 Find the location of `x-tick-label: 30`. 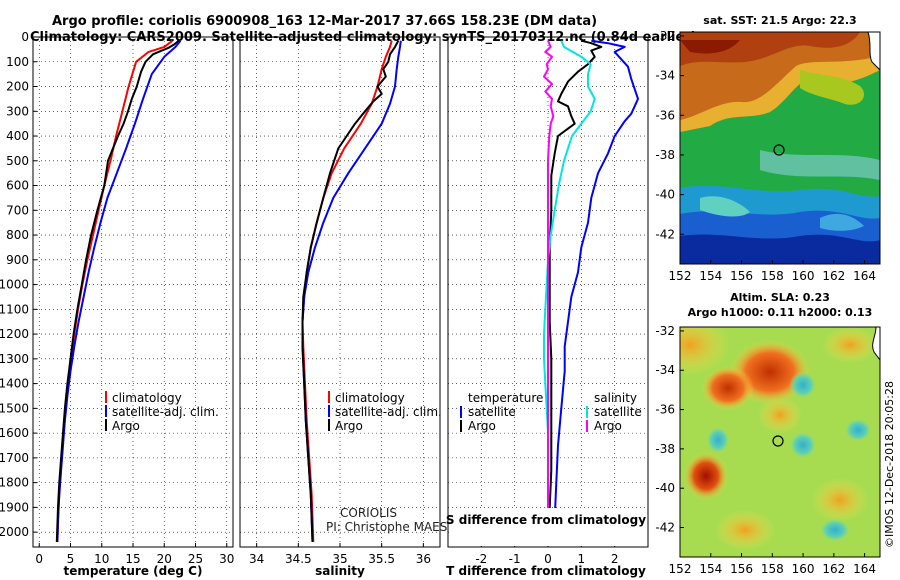

x-tick-label: 30 is located at coordinates (226, 559).